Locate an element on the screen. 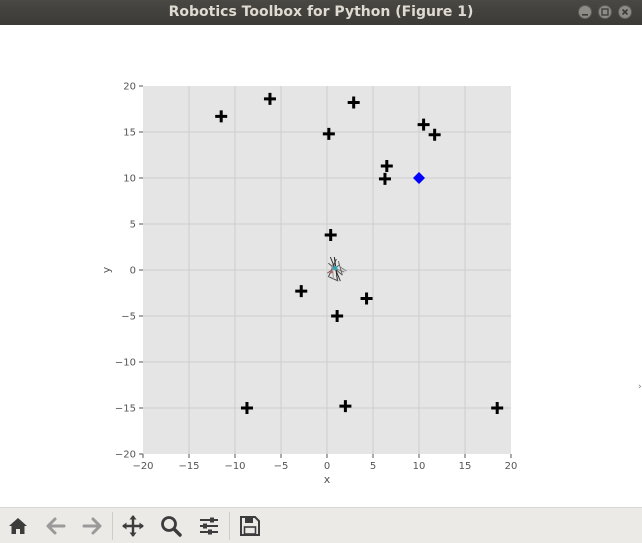 The image size is (642, 543). goal-point is located at coordinates (419, 178).